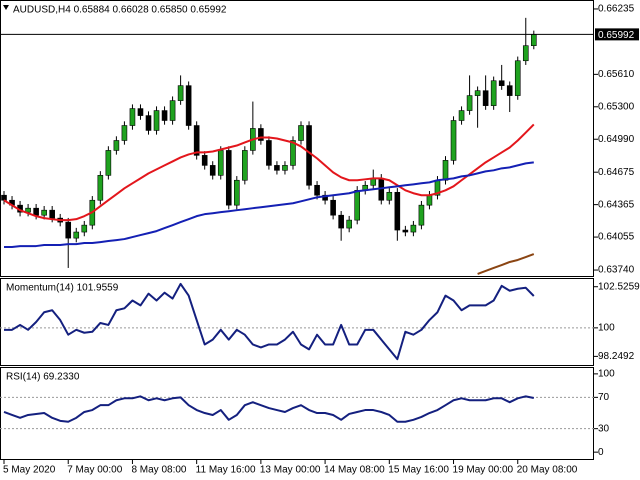 The width and height of the screenshot is (640, 480). What do you see at coordinates (619, 286) in the screenshot?
I see `y-tick-label: 102.5259` at bounding box center [619, 286].